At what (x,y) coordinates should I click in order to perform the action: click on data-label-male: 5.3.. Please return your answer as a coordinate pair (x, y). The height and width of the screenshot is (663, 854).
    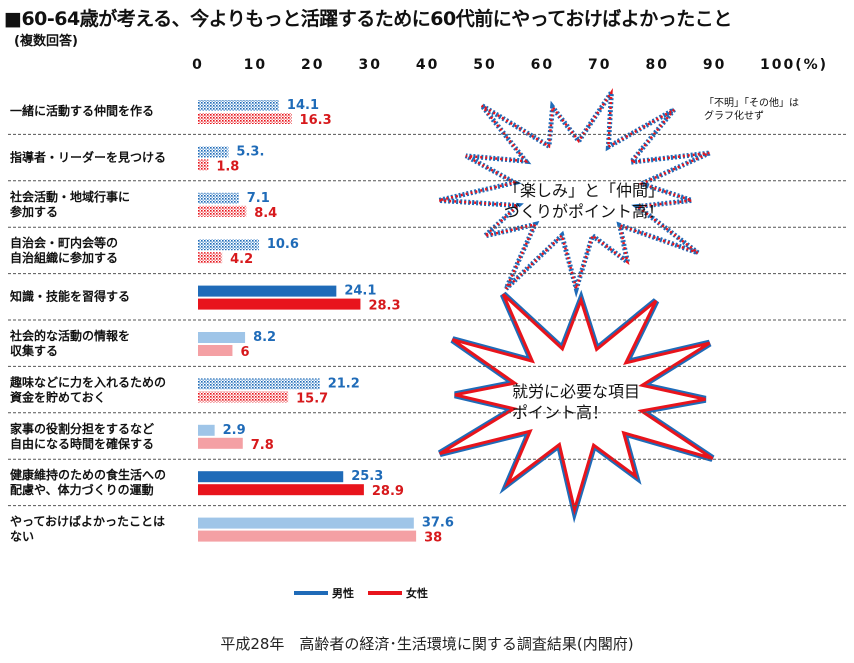
    Looking at the image, I should click on (250, 151).